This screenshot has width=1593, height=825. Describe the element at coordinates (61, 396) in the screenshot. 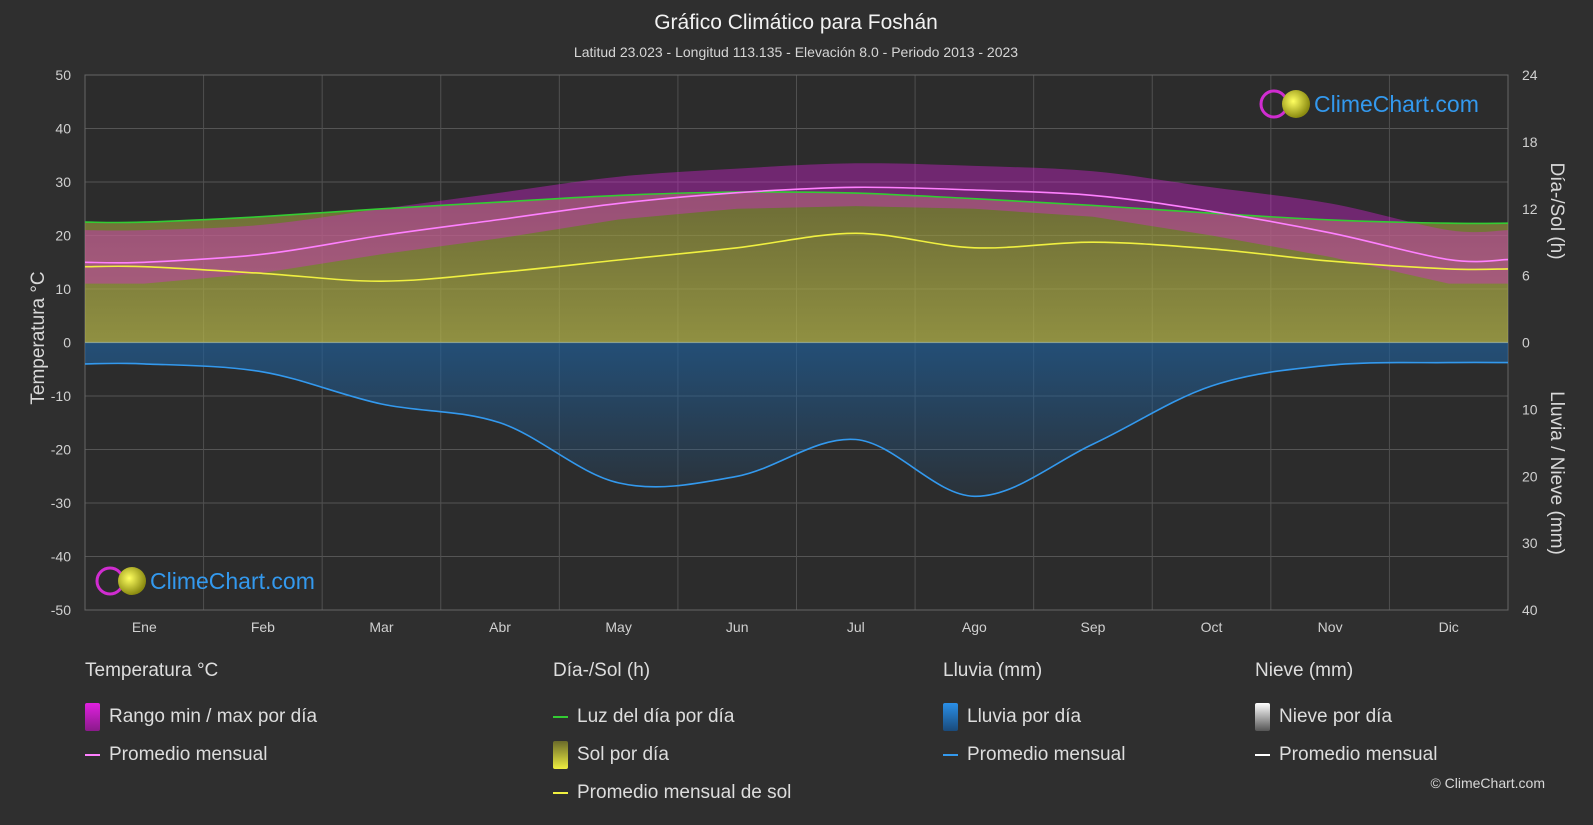

I see `left-tick-label: -10` at that location.